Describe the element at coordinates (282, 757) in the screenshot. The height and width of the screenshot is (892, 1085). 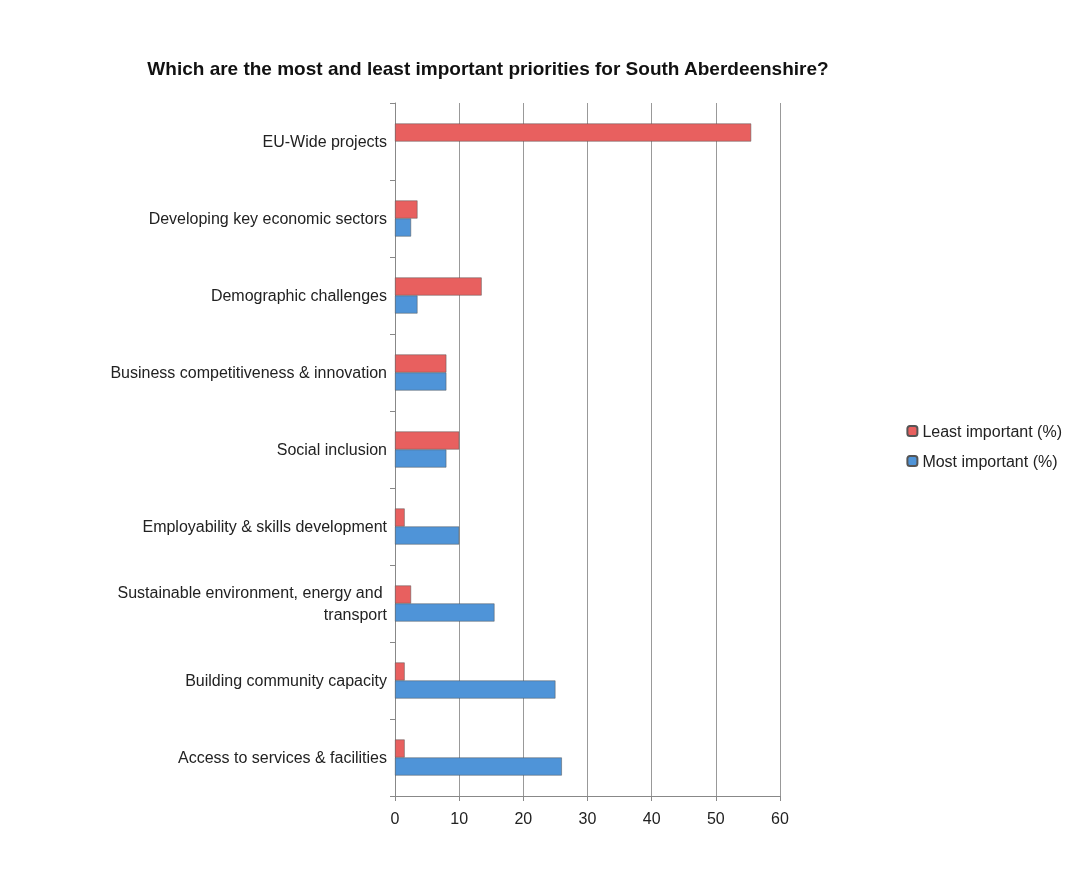
I see `y-tick-label: Access to services & facilities` at that location.